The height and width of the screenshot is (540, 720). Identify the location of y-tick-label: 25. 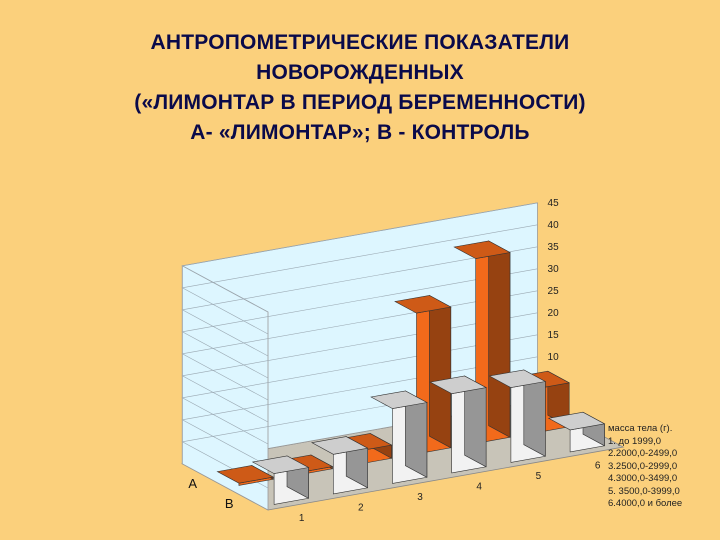
(554, 291).